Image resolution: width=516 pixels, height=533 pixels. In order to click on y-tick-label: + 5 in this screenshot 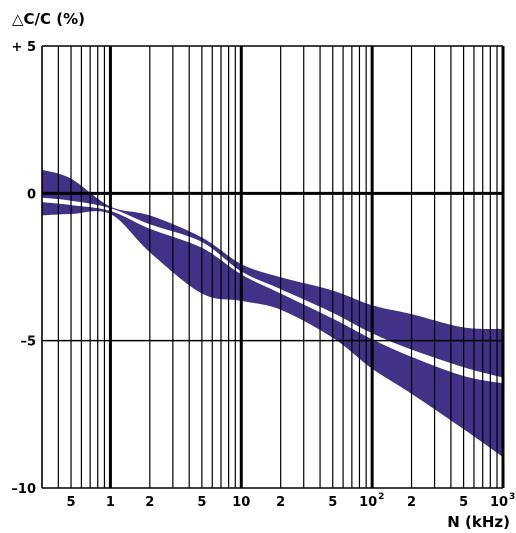, I will do `click(24, 47)`.